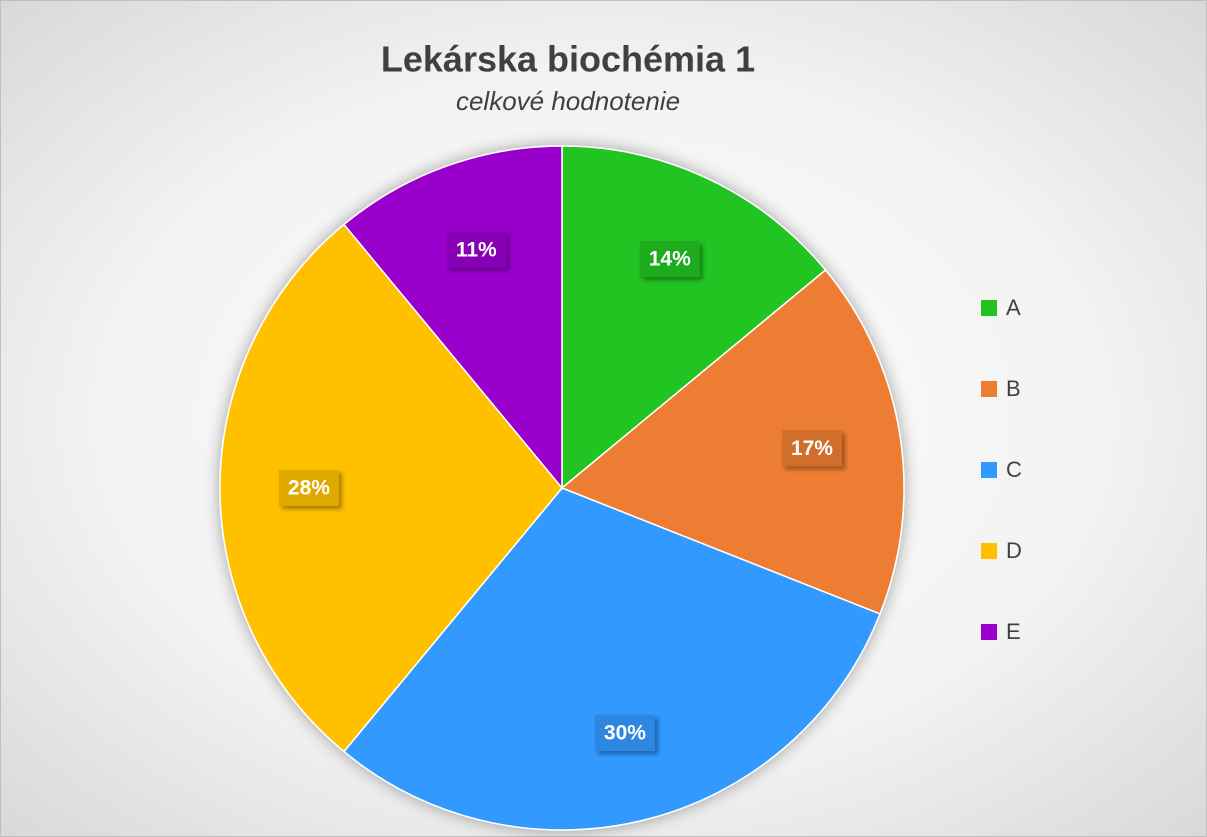 The height and width of the screenshot is (837, 1207). I want to click on data-label: 17%, so click(812, 448).